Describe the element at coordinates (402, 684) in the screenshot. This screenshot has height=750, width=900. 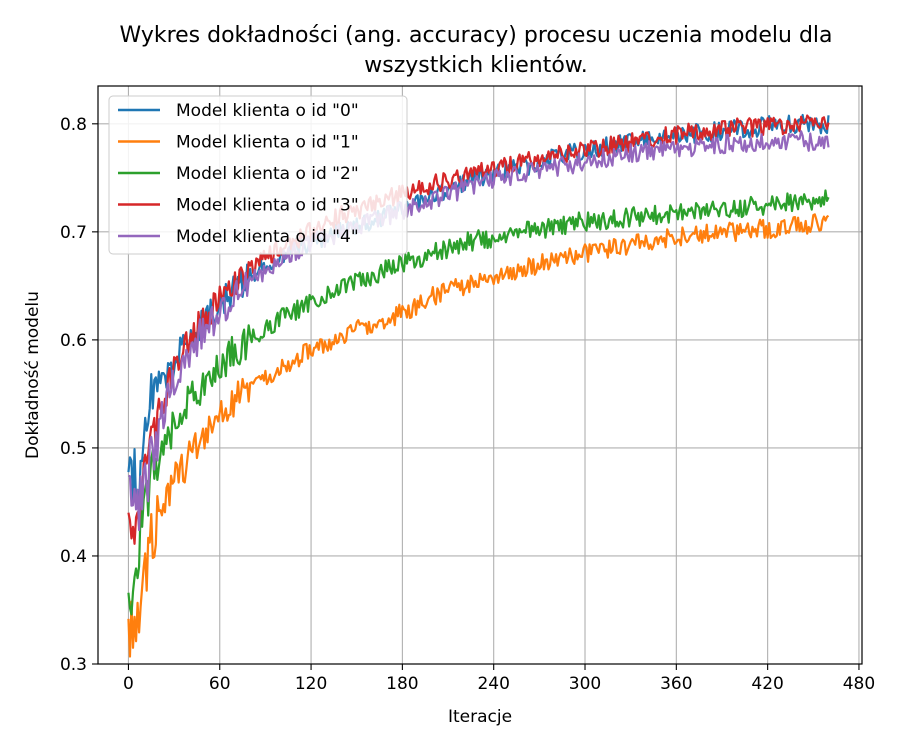
I see `x-tick-label: 180` at that location.